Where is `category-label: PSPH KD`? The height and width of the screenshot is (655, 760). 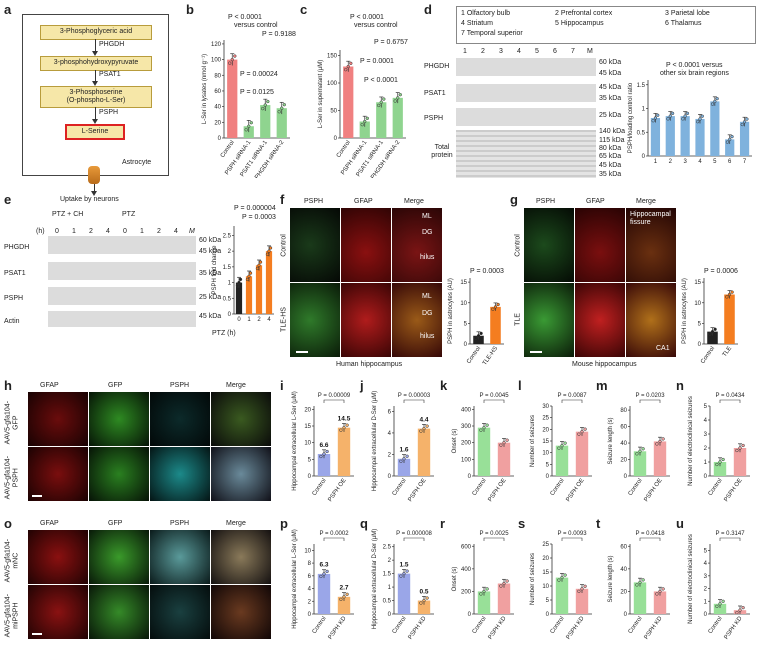
category-label: PSPH KD is located at coordinates (498, 628).